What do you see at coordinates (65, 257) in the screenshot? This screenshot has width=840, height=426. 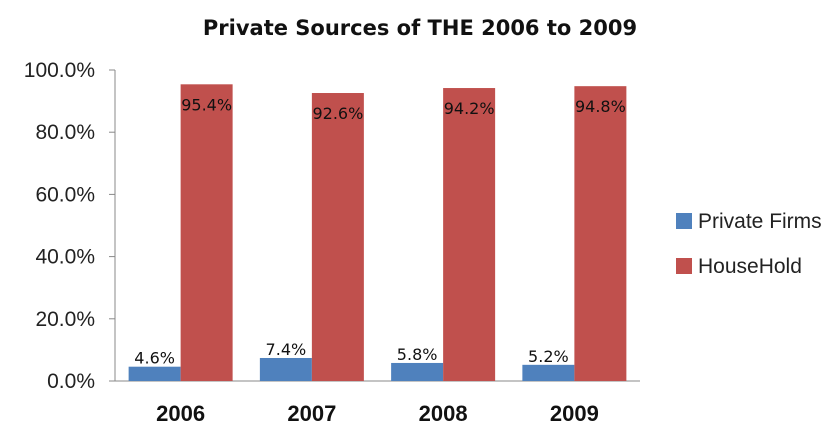 I see `y-tick-label: 40.0%` at bounding box center [65, 257].